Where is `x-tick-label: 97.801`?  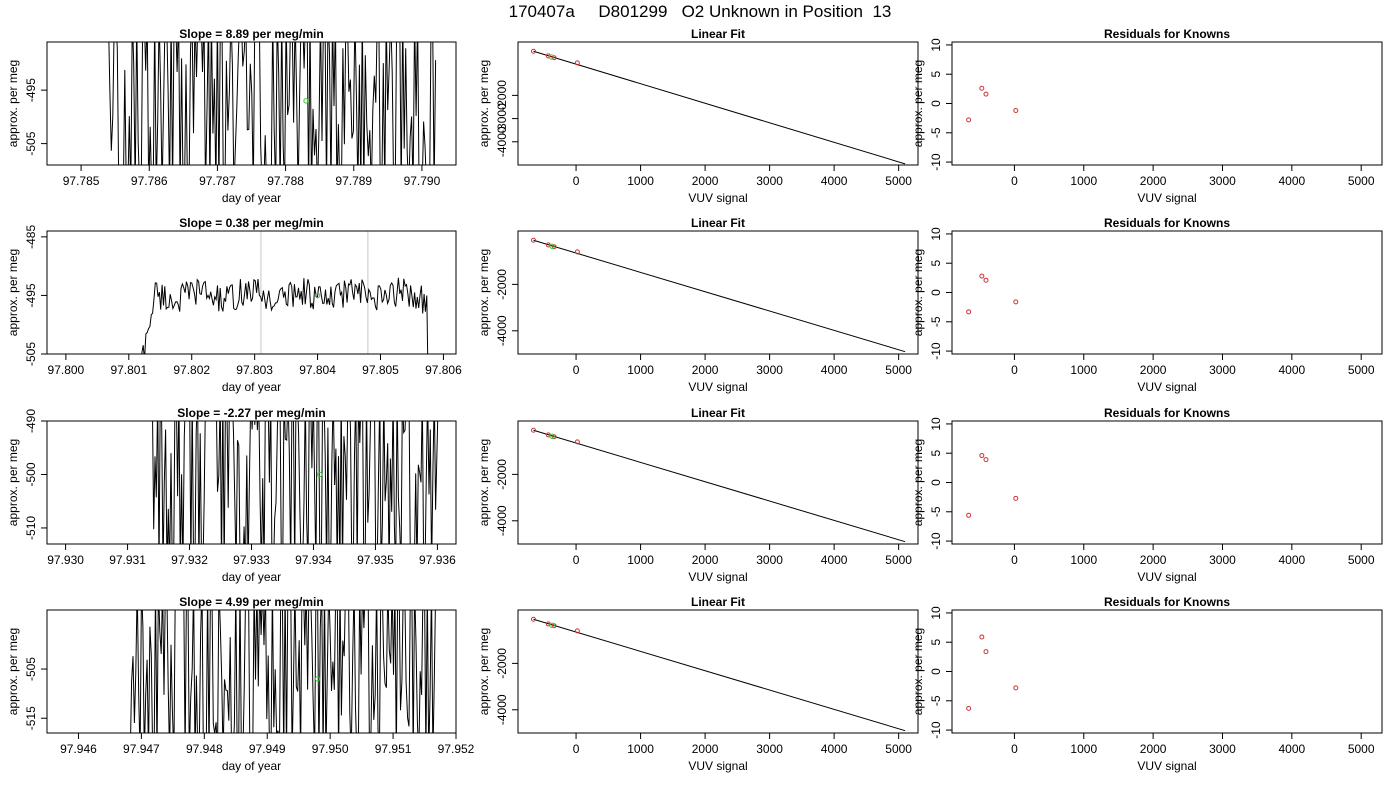
x-tick-label: 97.801 is located at coordinates (128, 370).